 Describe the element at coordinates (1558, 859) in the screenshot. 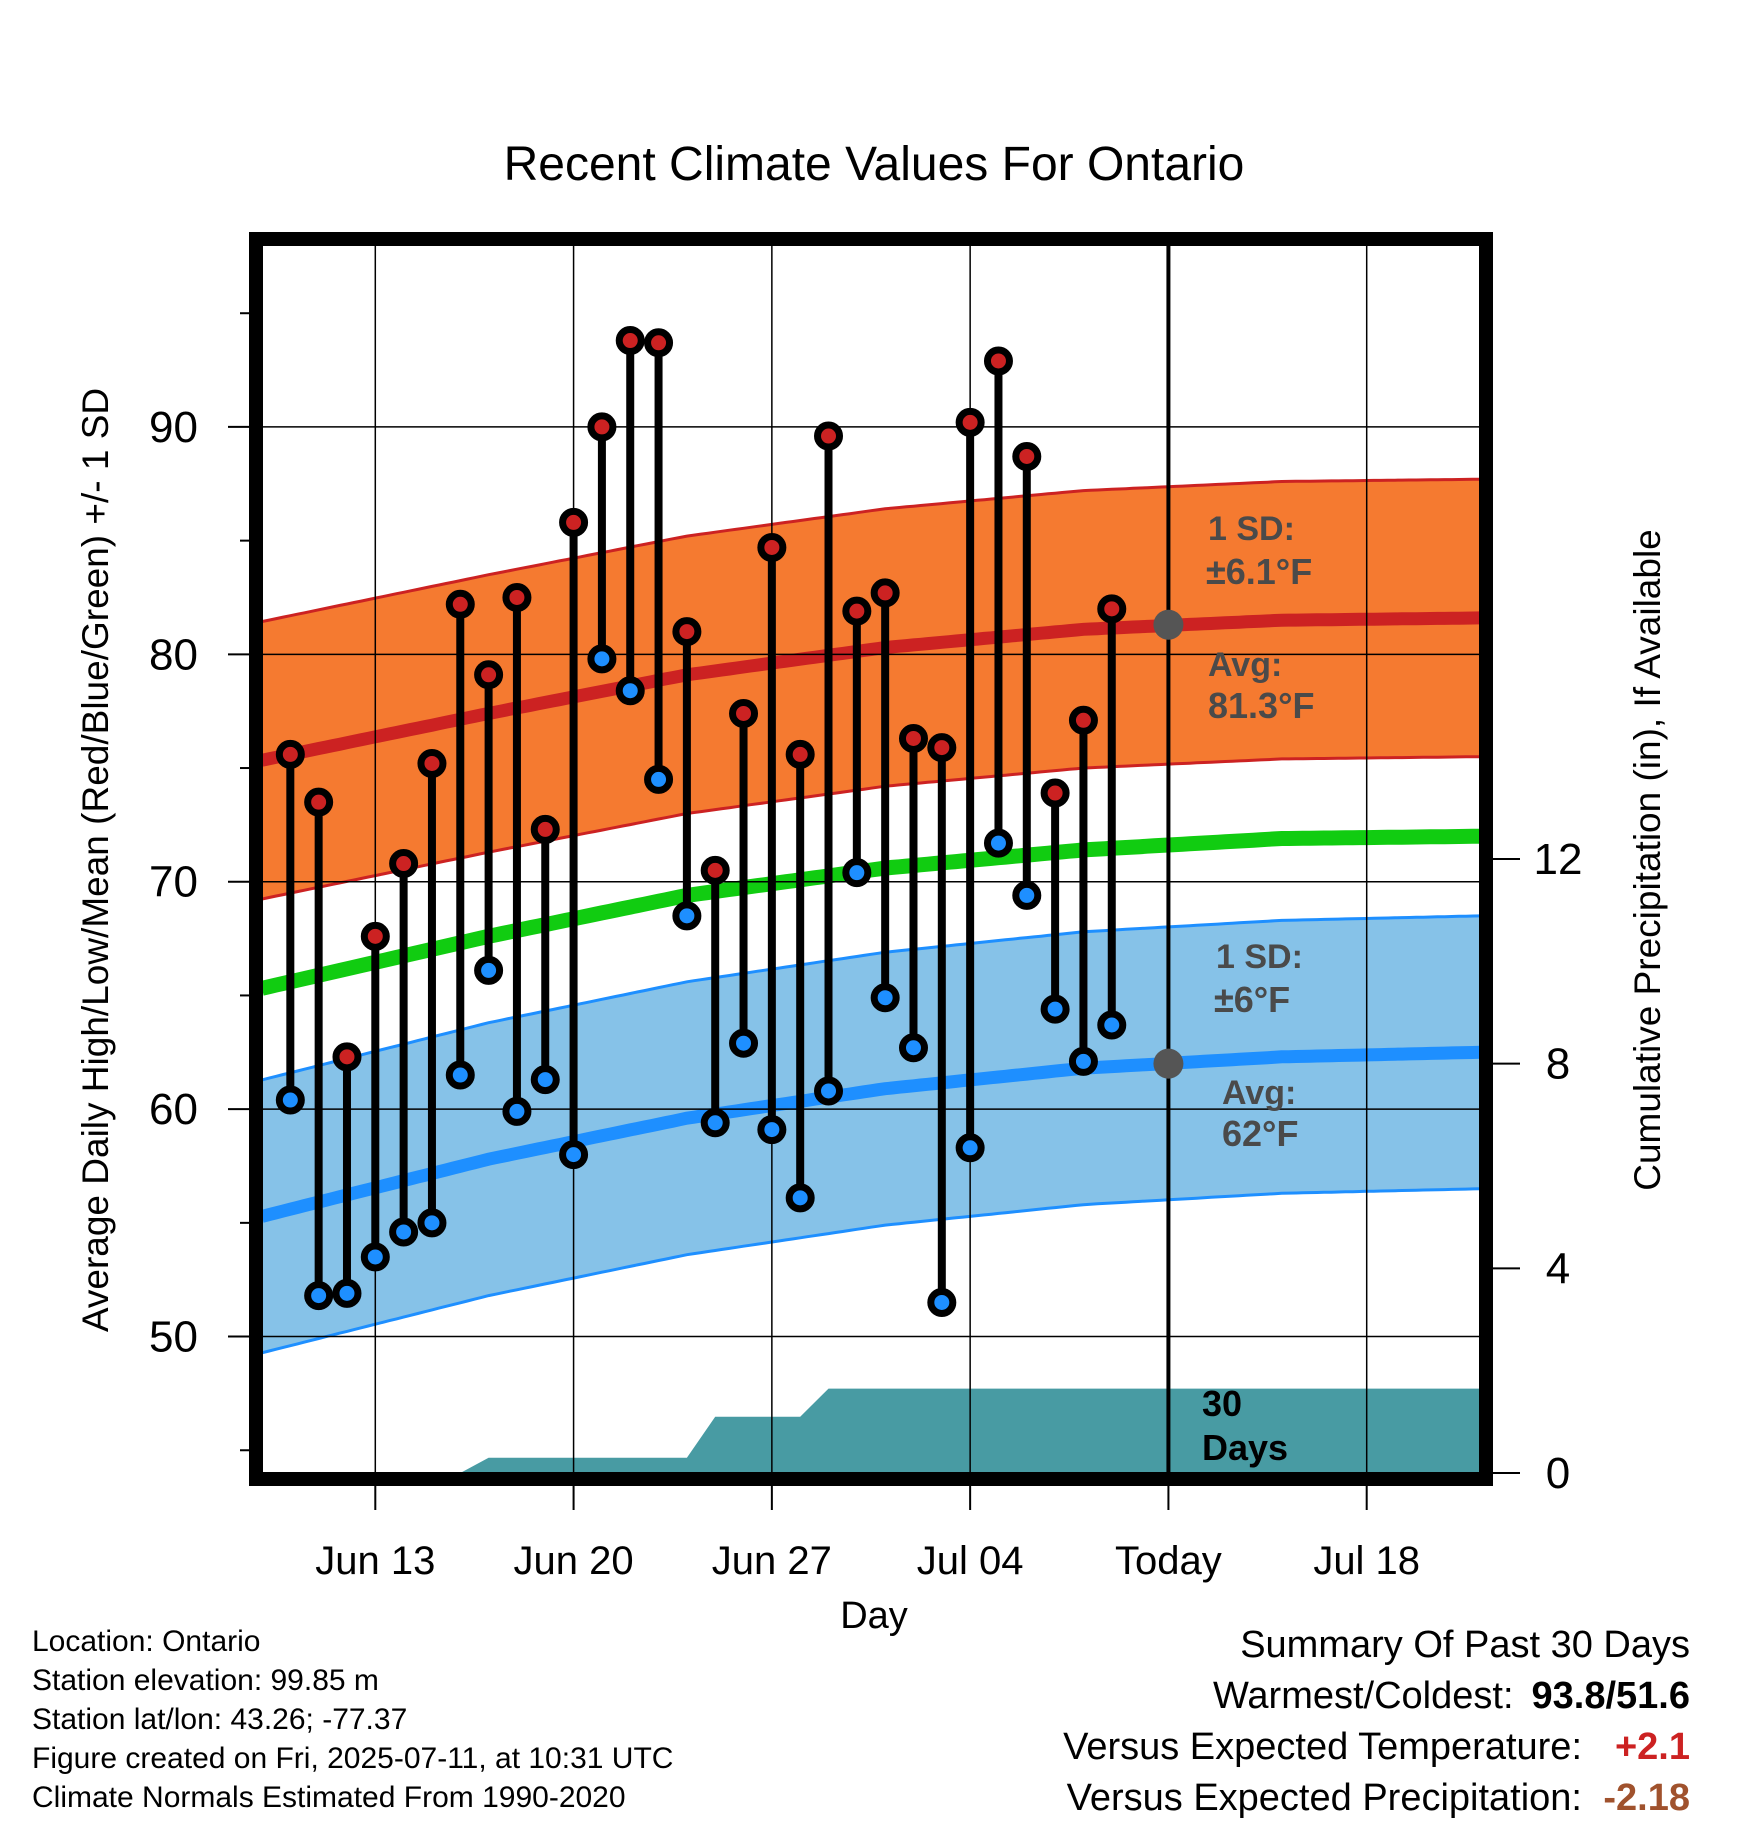

I see `y2-tick-label: 12` at that location.